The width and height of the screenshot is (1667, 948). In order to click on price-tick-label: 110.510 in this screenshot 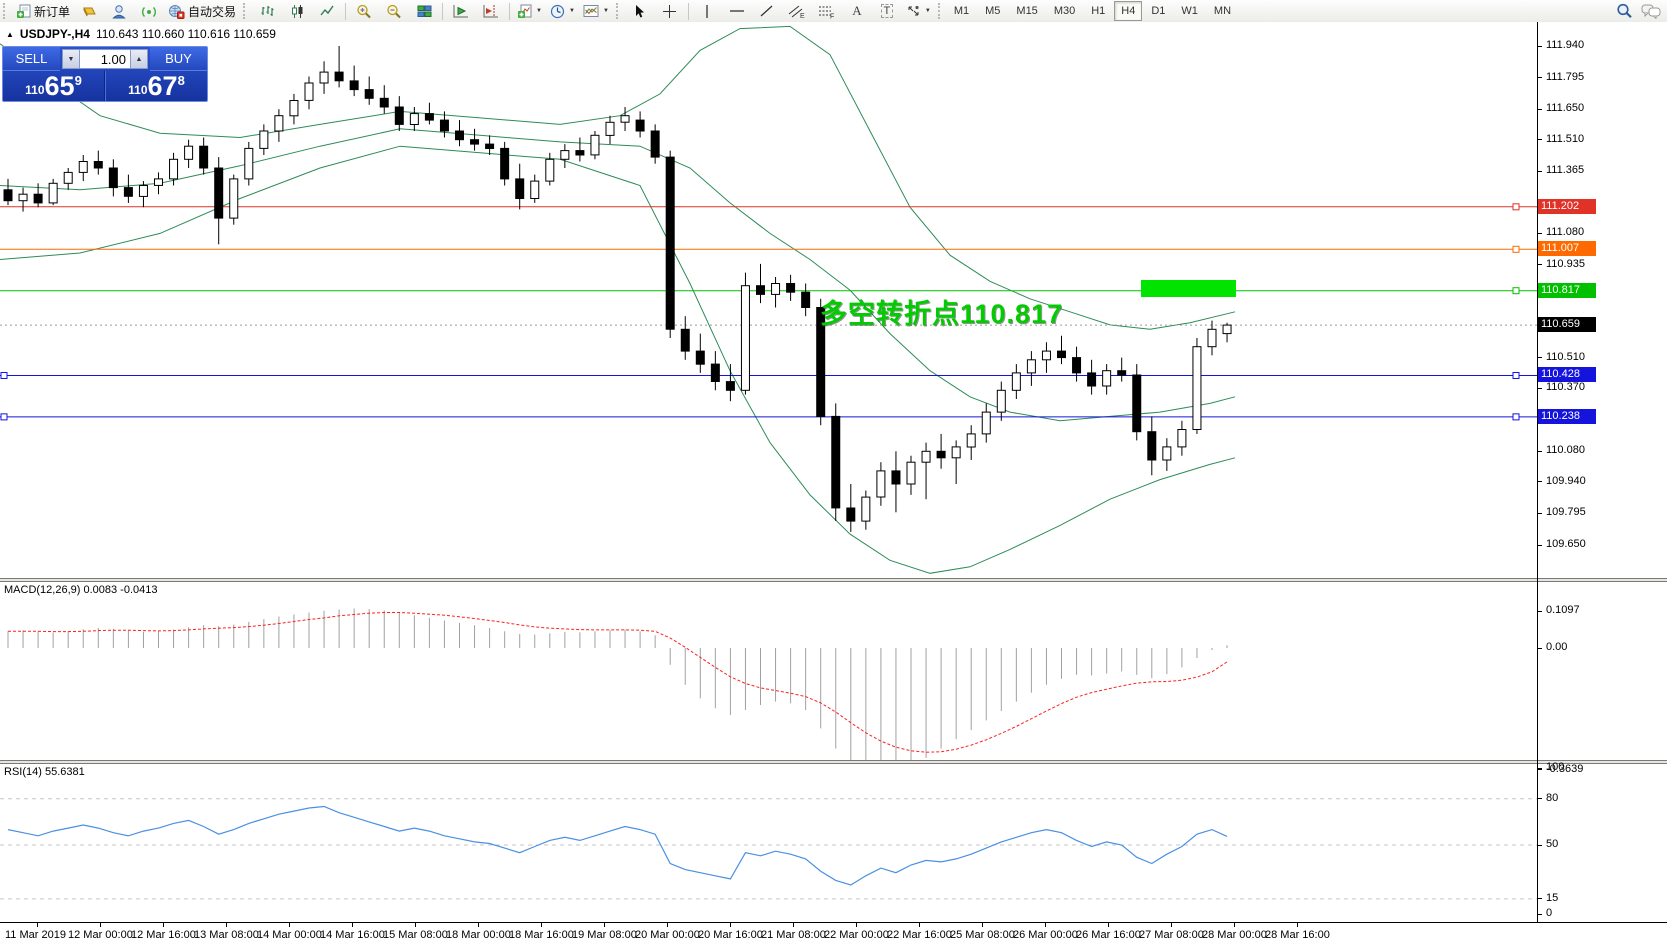, I will do `click(1565, 356)`.